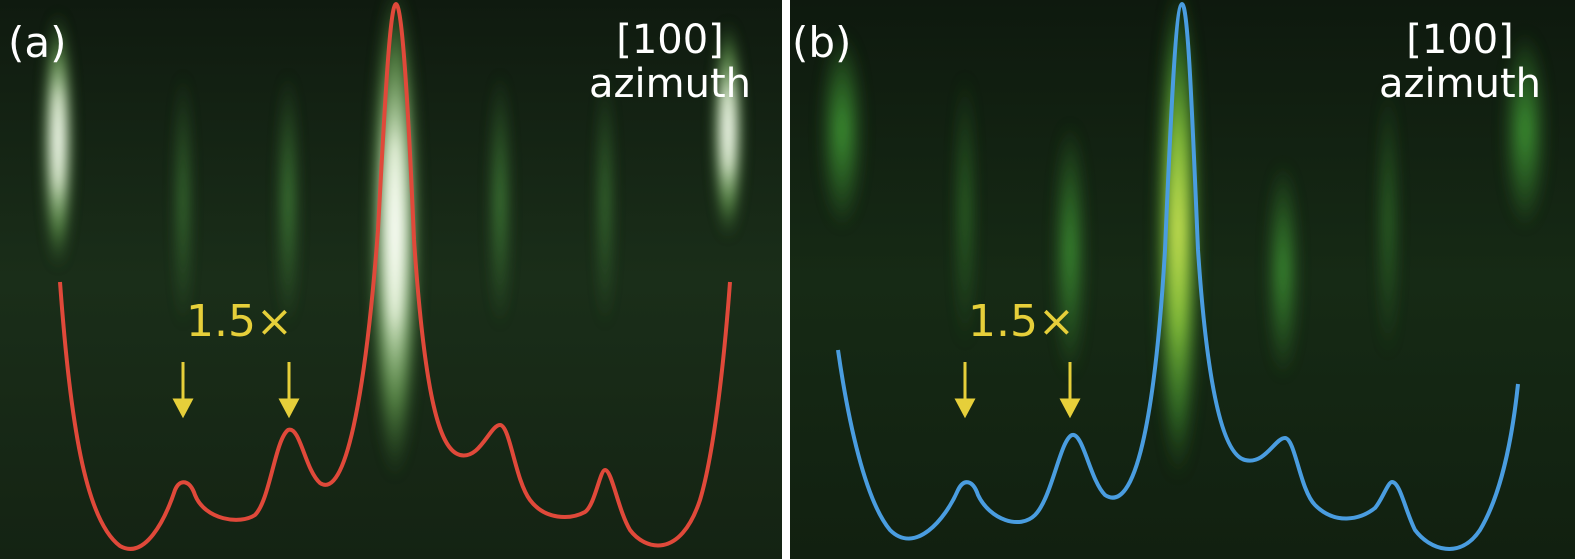  I want to click on panel-label: (b), so click(822, 42).